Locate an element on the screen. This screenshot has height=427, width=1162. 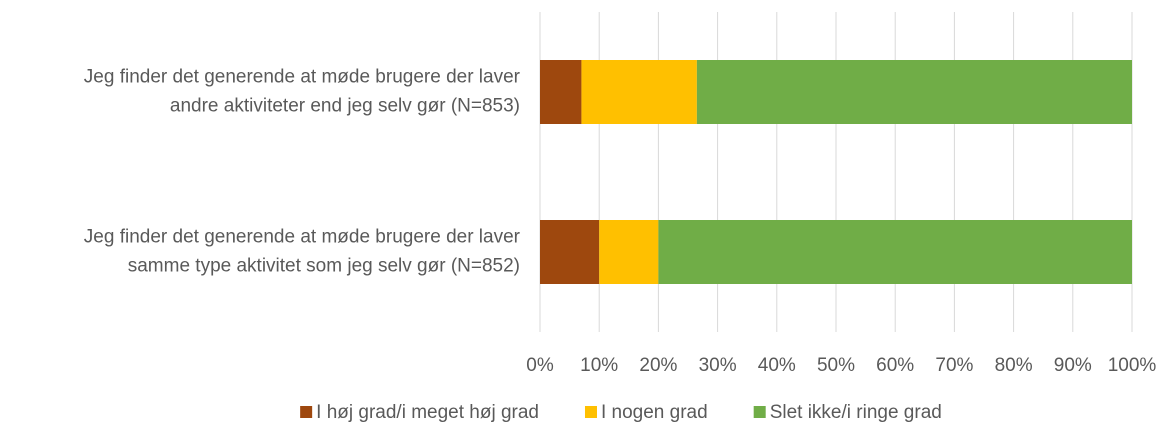
x-tick-label: 60% is located at coordinates (895, 365).